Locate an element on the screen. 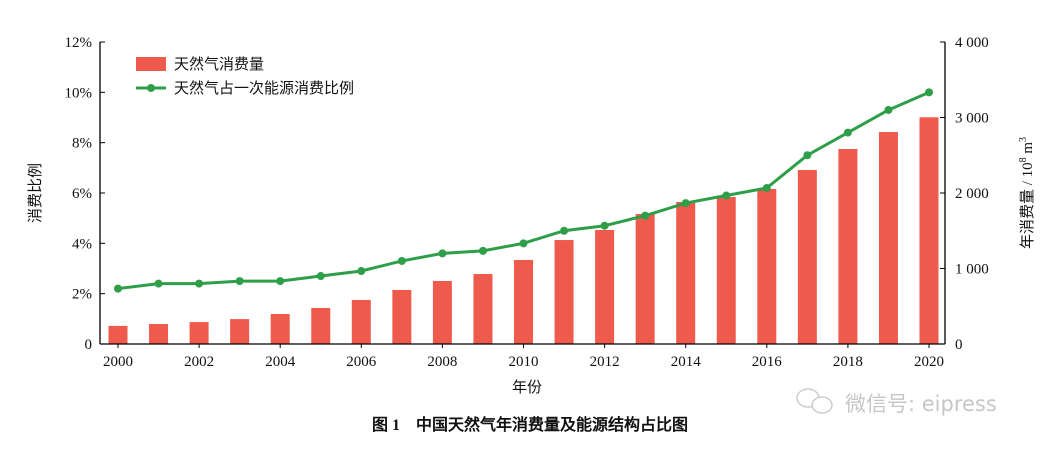 The height and width of the screenshot is (452, 1060). right-tick-label: 2 000 is located at coordinates (972, 194).